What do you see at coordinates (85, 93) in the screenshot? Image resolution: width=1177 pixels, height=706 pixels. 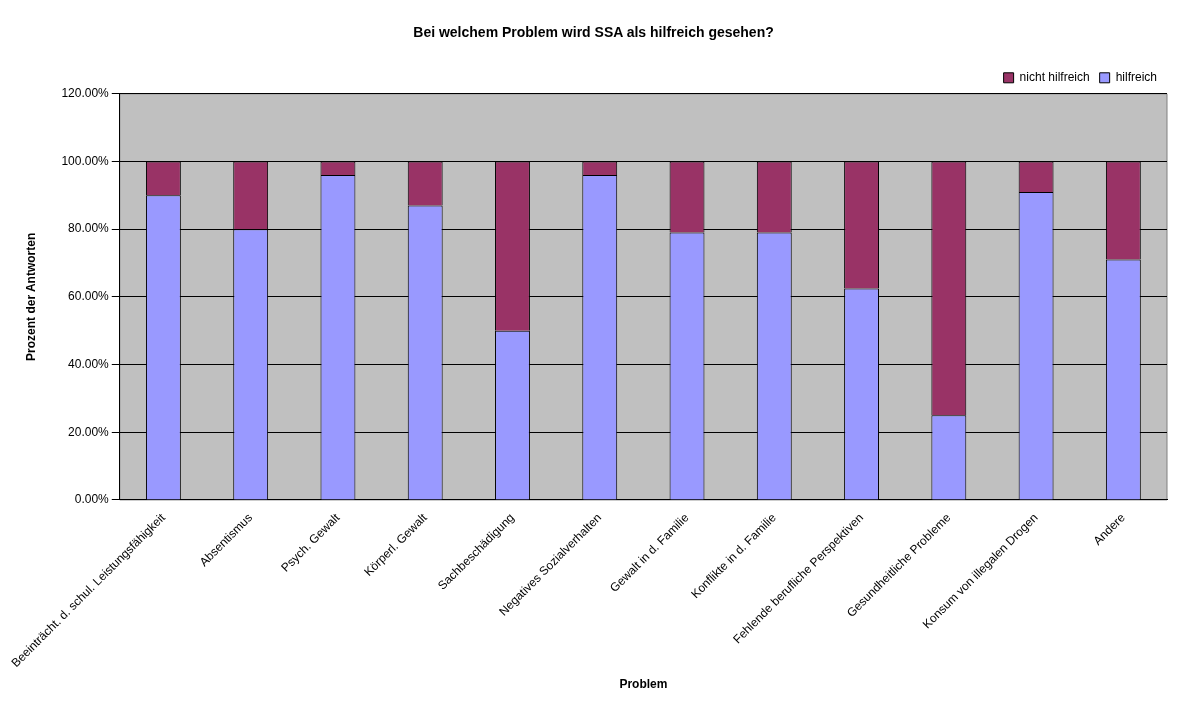 I see `y-tick-label: 120.00%` at bounding box center [85, 93].